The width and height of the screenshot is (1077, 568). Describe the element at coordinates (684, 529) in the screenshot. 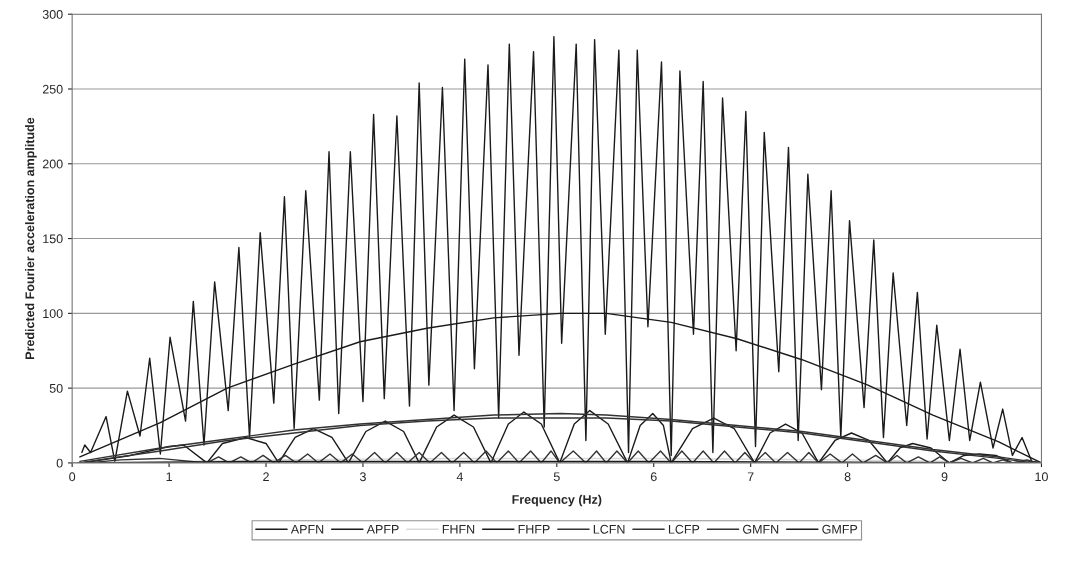

I see `legend-label: LCFP` at that location.